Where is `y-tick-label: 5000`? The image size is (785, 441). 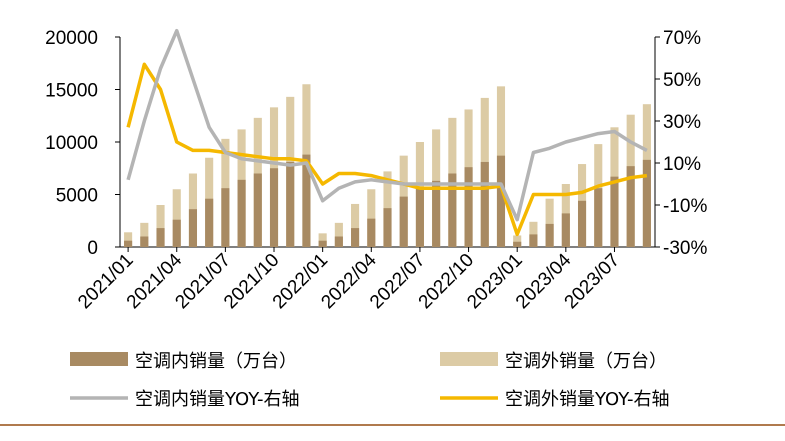 y-tick-label: 5000 is located at coordinates (77, 196).